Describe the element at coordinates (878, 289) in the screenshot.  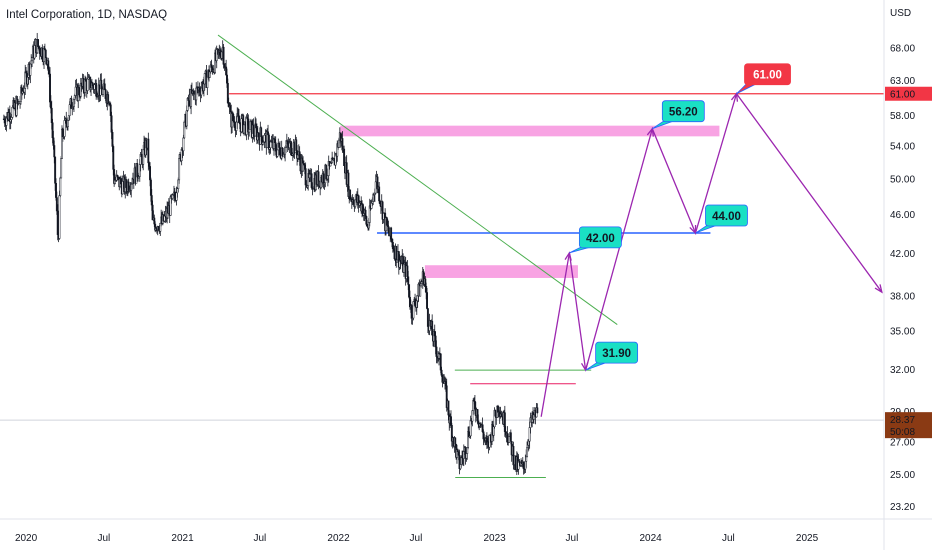
I see `projection-arrowhead` at that location.